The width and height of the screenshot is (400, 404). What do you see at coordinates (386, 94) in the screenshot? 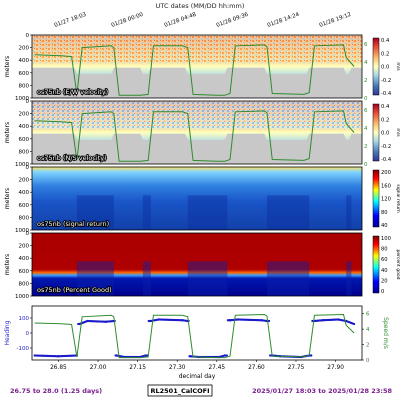
I see `colorbar-tick-label: -0.4` at bounding box center [386, 94].